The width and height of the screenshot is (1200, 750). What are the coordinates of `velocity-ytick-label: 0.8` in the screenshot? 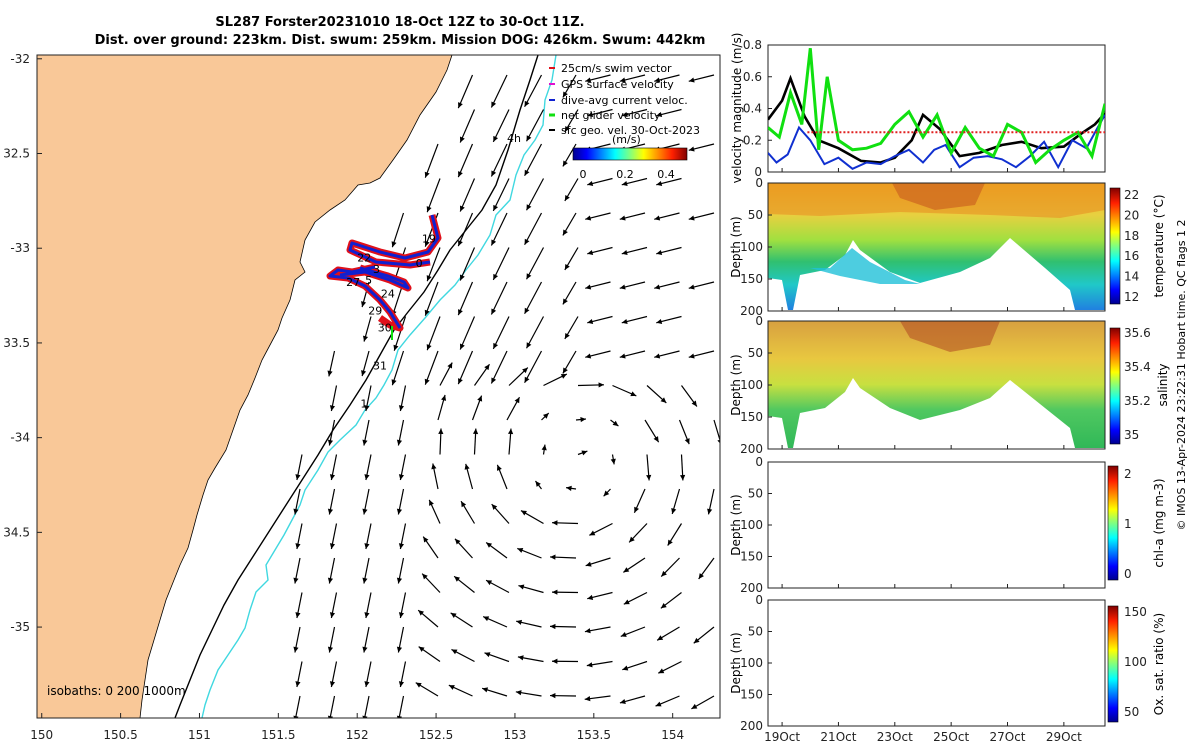 It's located at (752, 45).